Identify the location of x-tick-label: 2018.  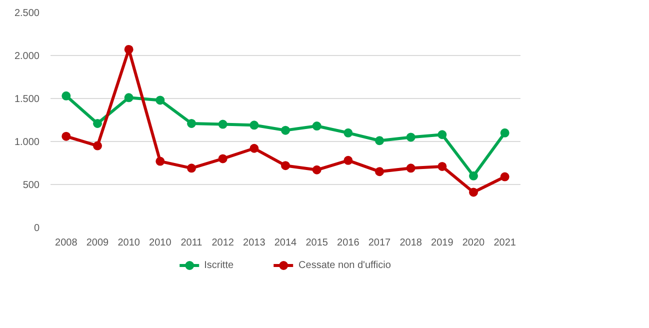
(411, 243).